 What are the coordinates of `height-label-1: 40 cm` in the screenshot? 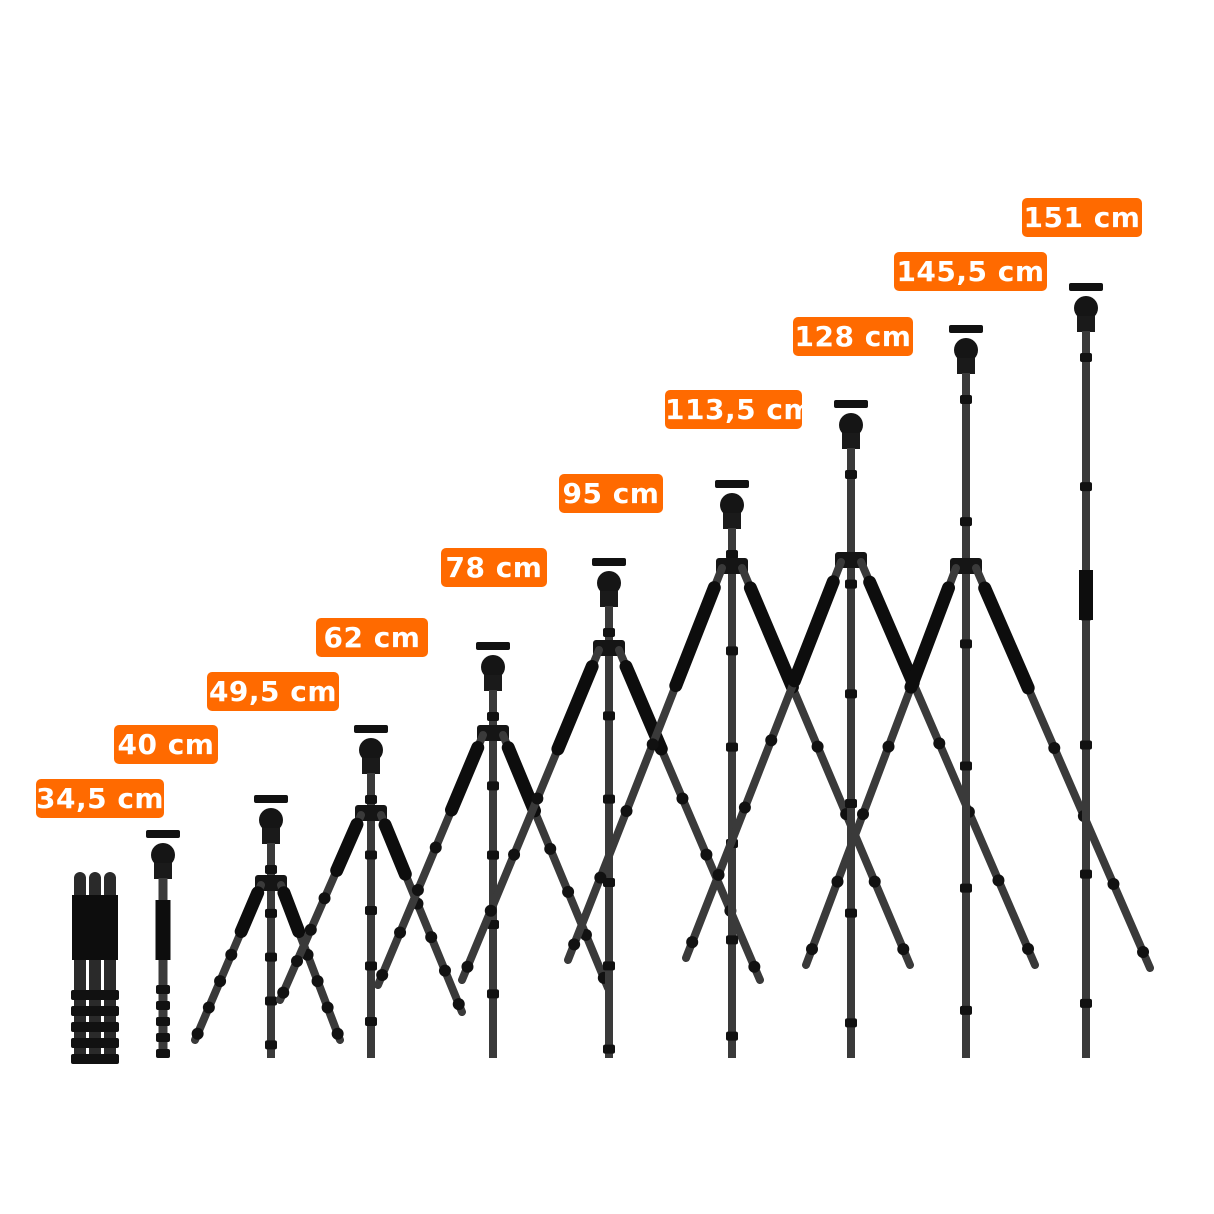 It's located at (166, 744).